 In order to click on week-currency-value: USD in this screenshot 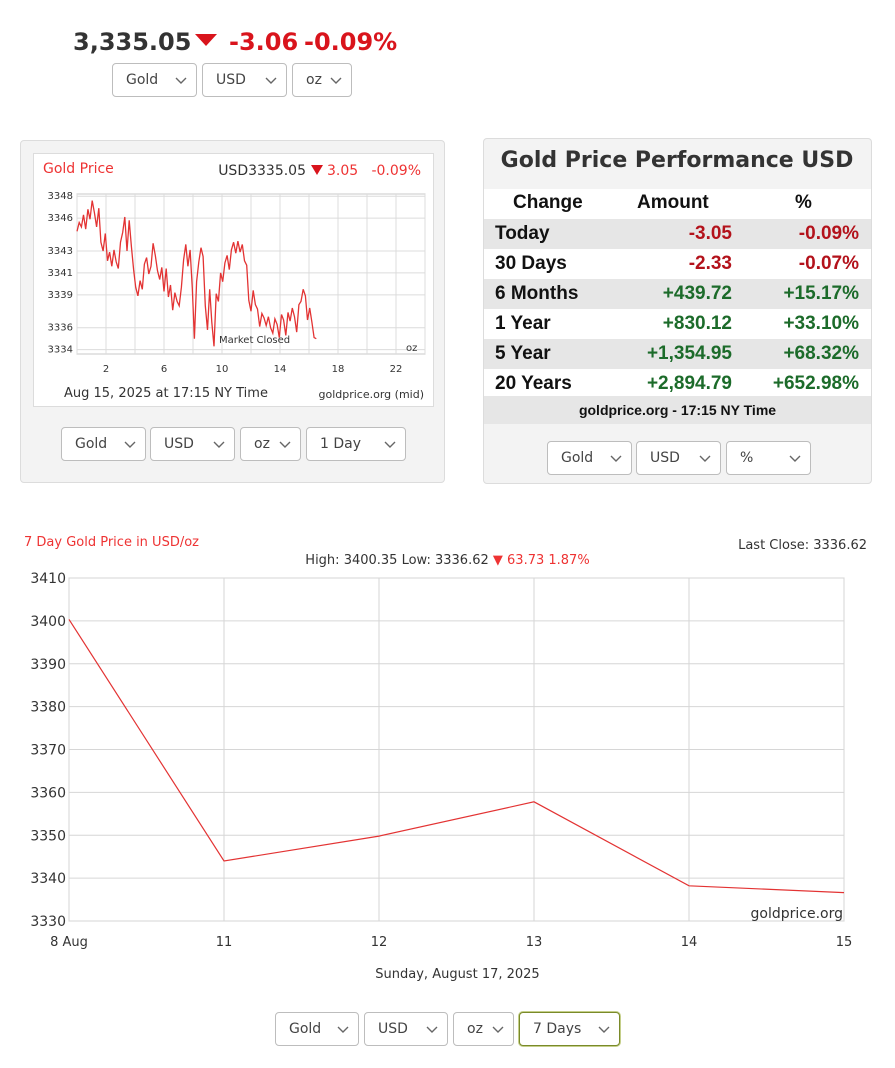, I will do `click(393, 1029)`.